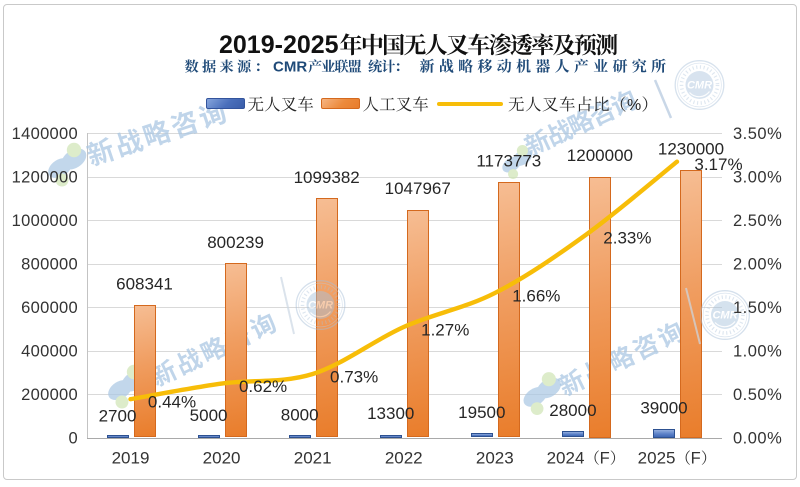 This screenshot has height=487, width=800. I want to click on svg-text: 13300, so click(390, 413).